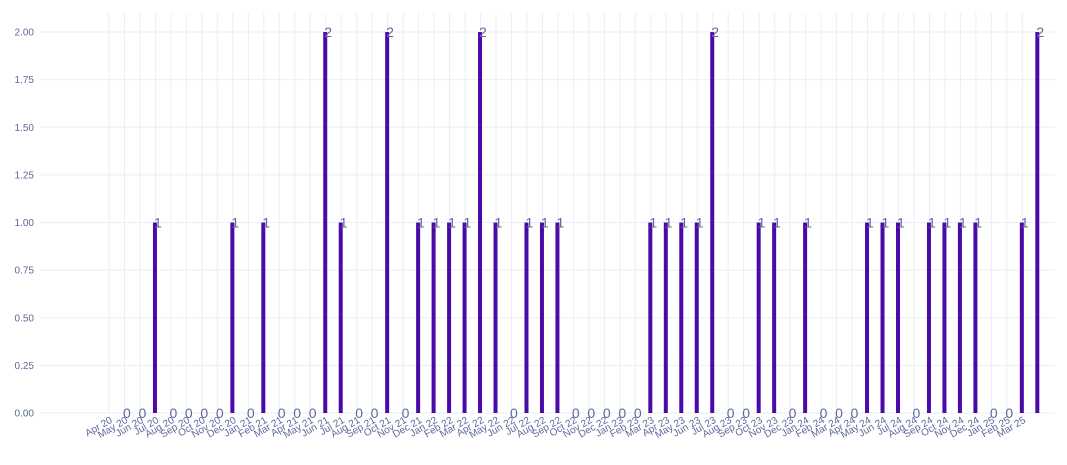  I want to click on y-tick-label: 0.50, so click(25, 318).